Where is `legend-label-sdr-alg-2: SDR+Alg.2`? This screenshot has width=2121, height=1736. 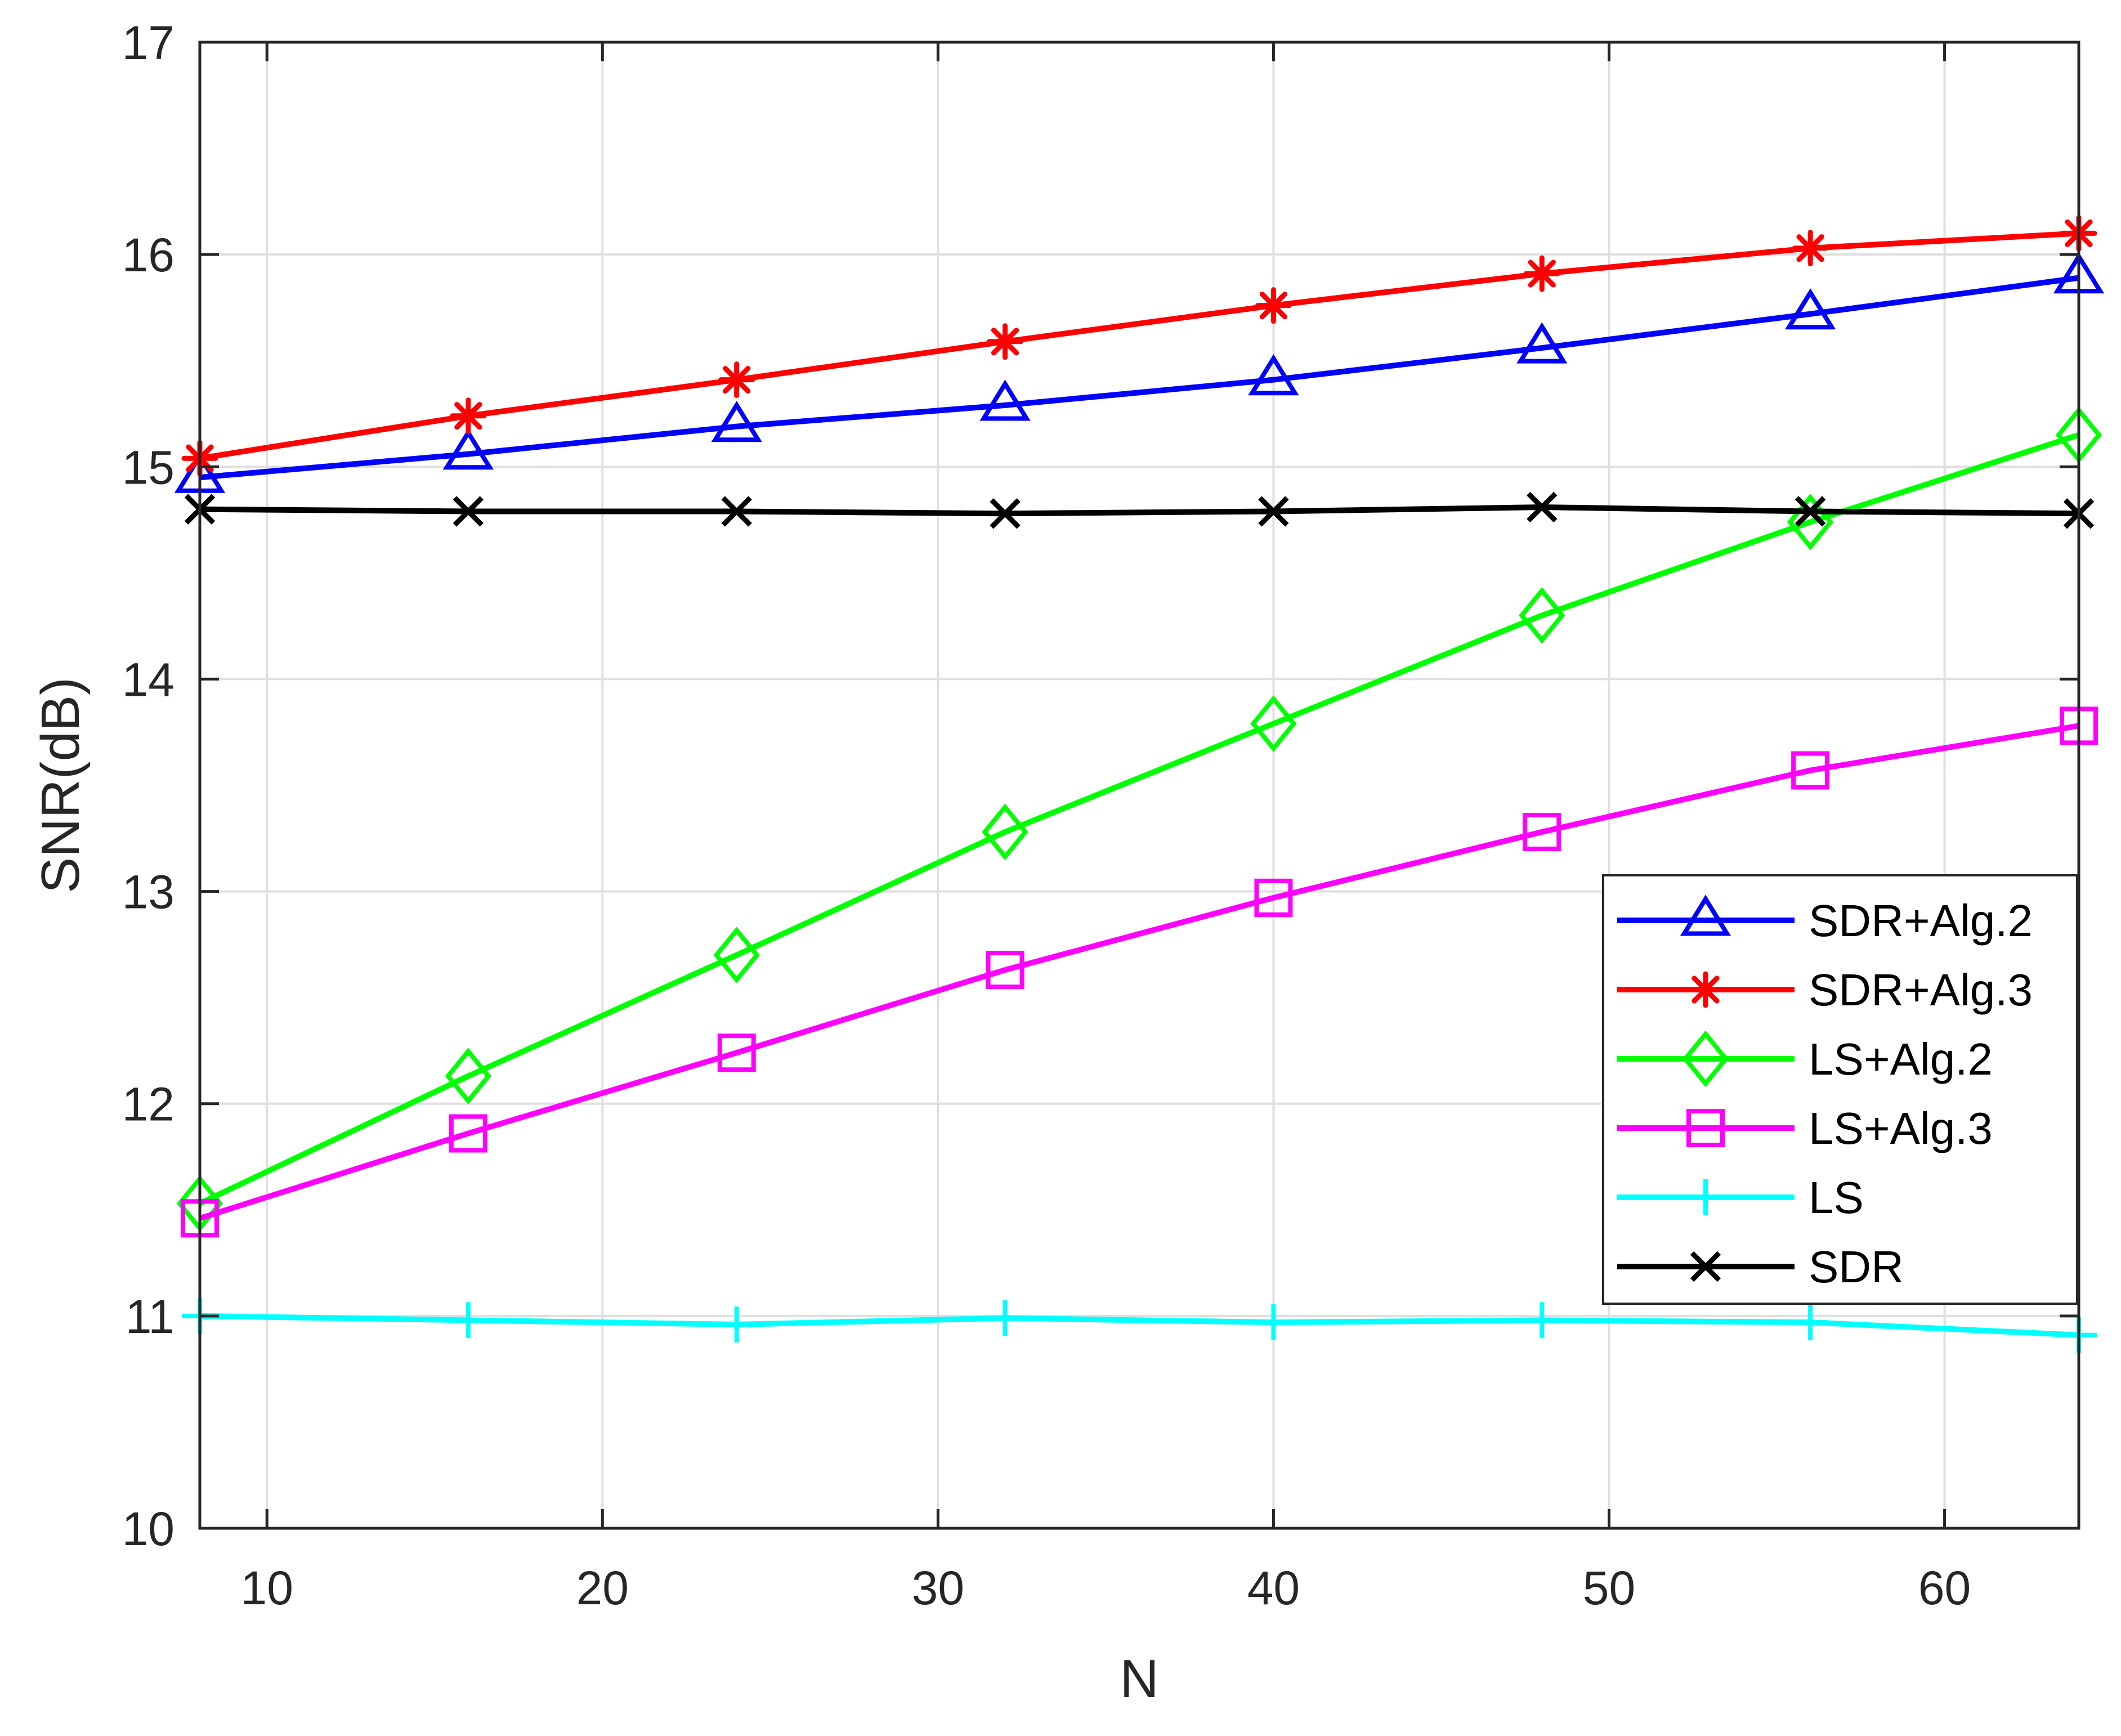
legend-label-sdr-alg-2: SDR+Alg.2 is located at coordinates (1921, 921).